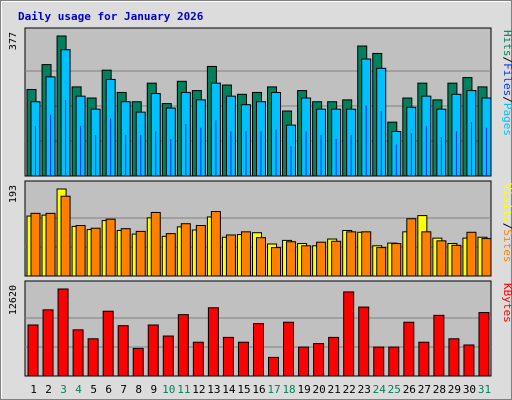 The width and height of the screenshot is (512, 400). What do you see at coordinates (33, 389) in the screenshot?
I see `x-tick-day-1: 1` at bounding box center [33, 389].